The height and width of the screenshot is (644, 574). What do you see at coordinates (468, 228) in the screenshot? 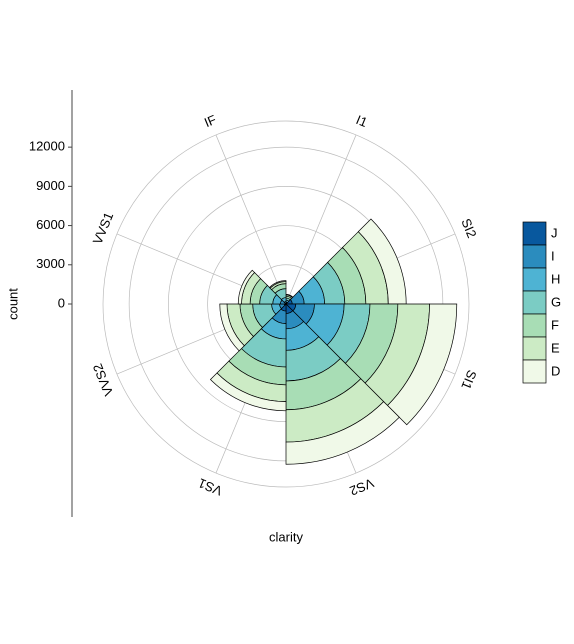
I see `x-tick-label: SI2` at bounding box center [468, 228].